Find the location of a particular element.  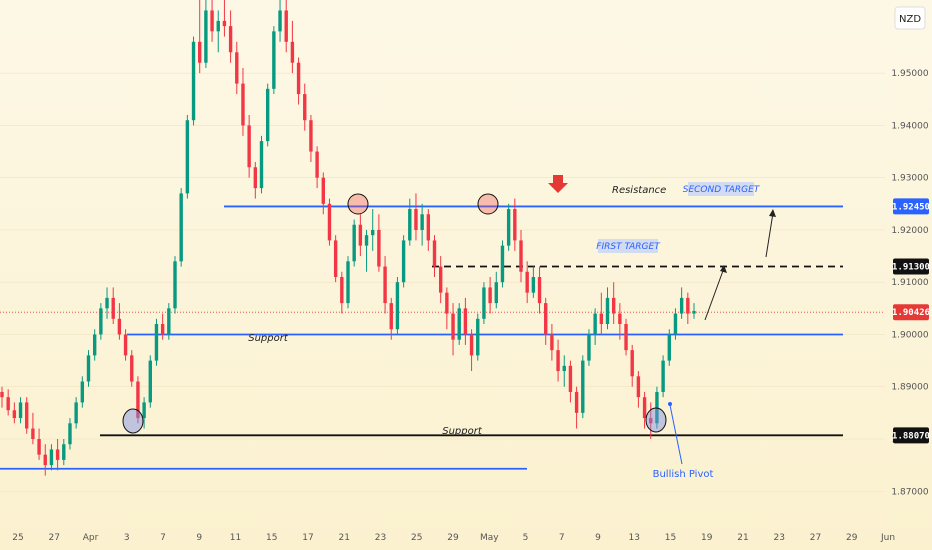

bullish-pivot-pointer is located at coordinates (676, 434).